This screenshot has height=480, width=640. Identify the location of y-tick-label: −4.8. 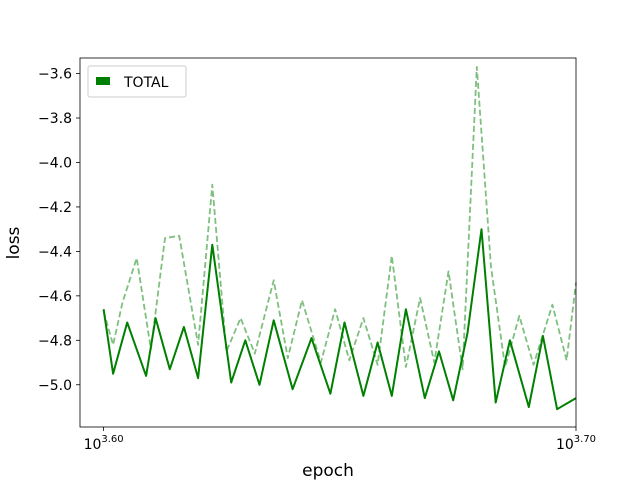
(55, 341).